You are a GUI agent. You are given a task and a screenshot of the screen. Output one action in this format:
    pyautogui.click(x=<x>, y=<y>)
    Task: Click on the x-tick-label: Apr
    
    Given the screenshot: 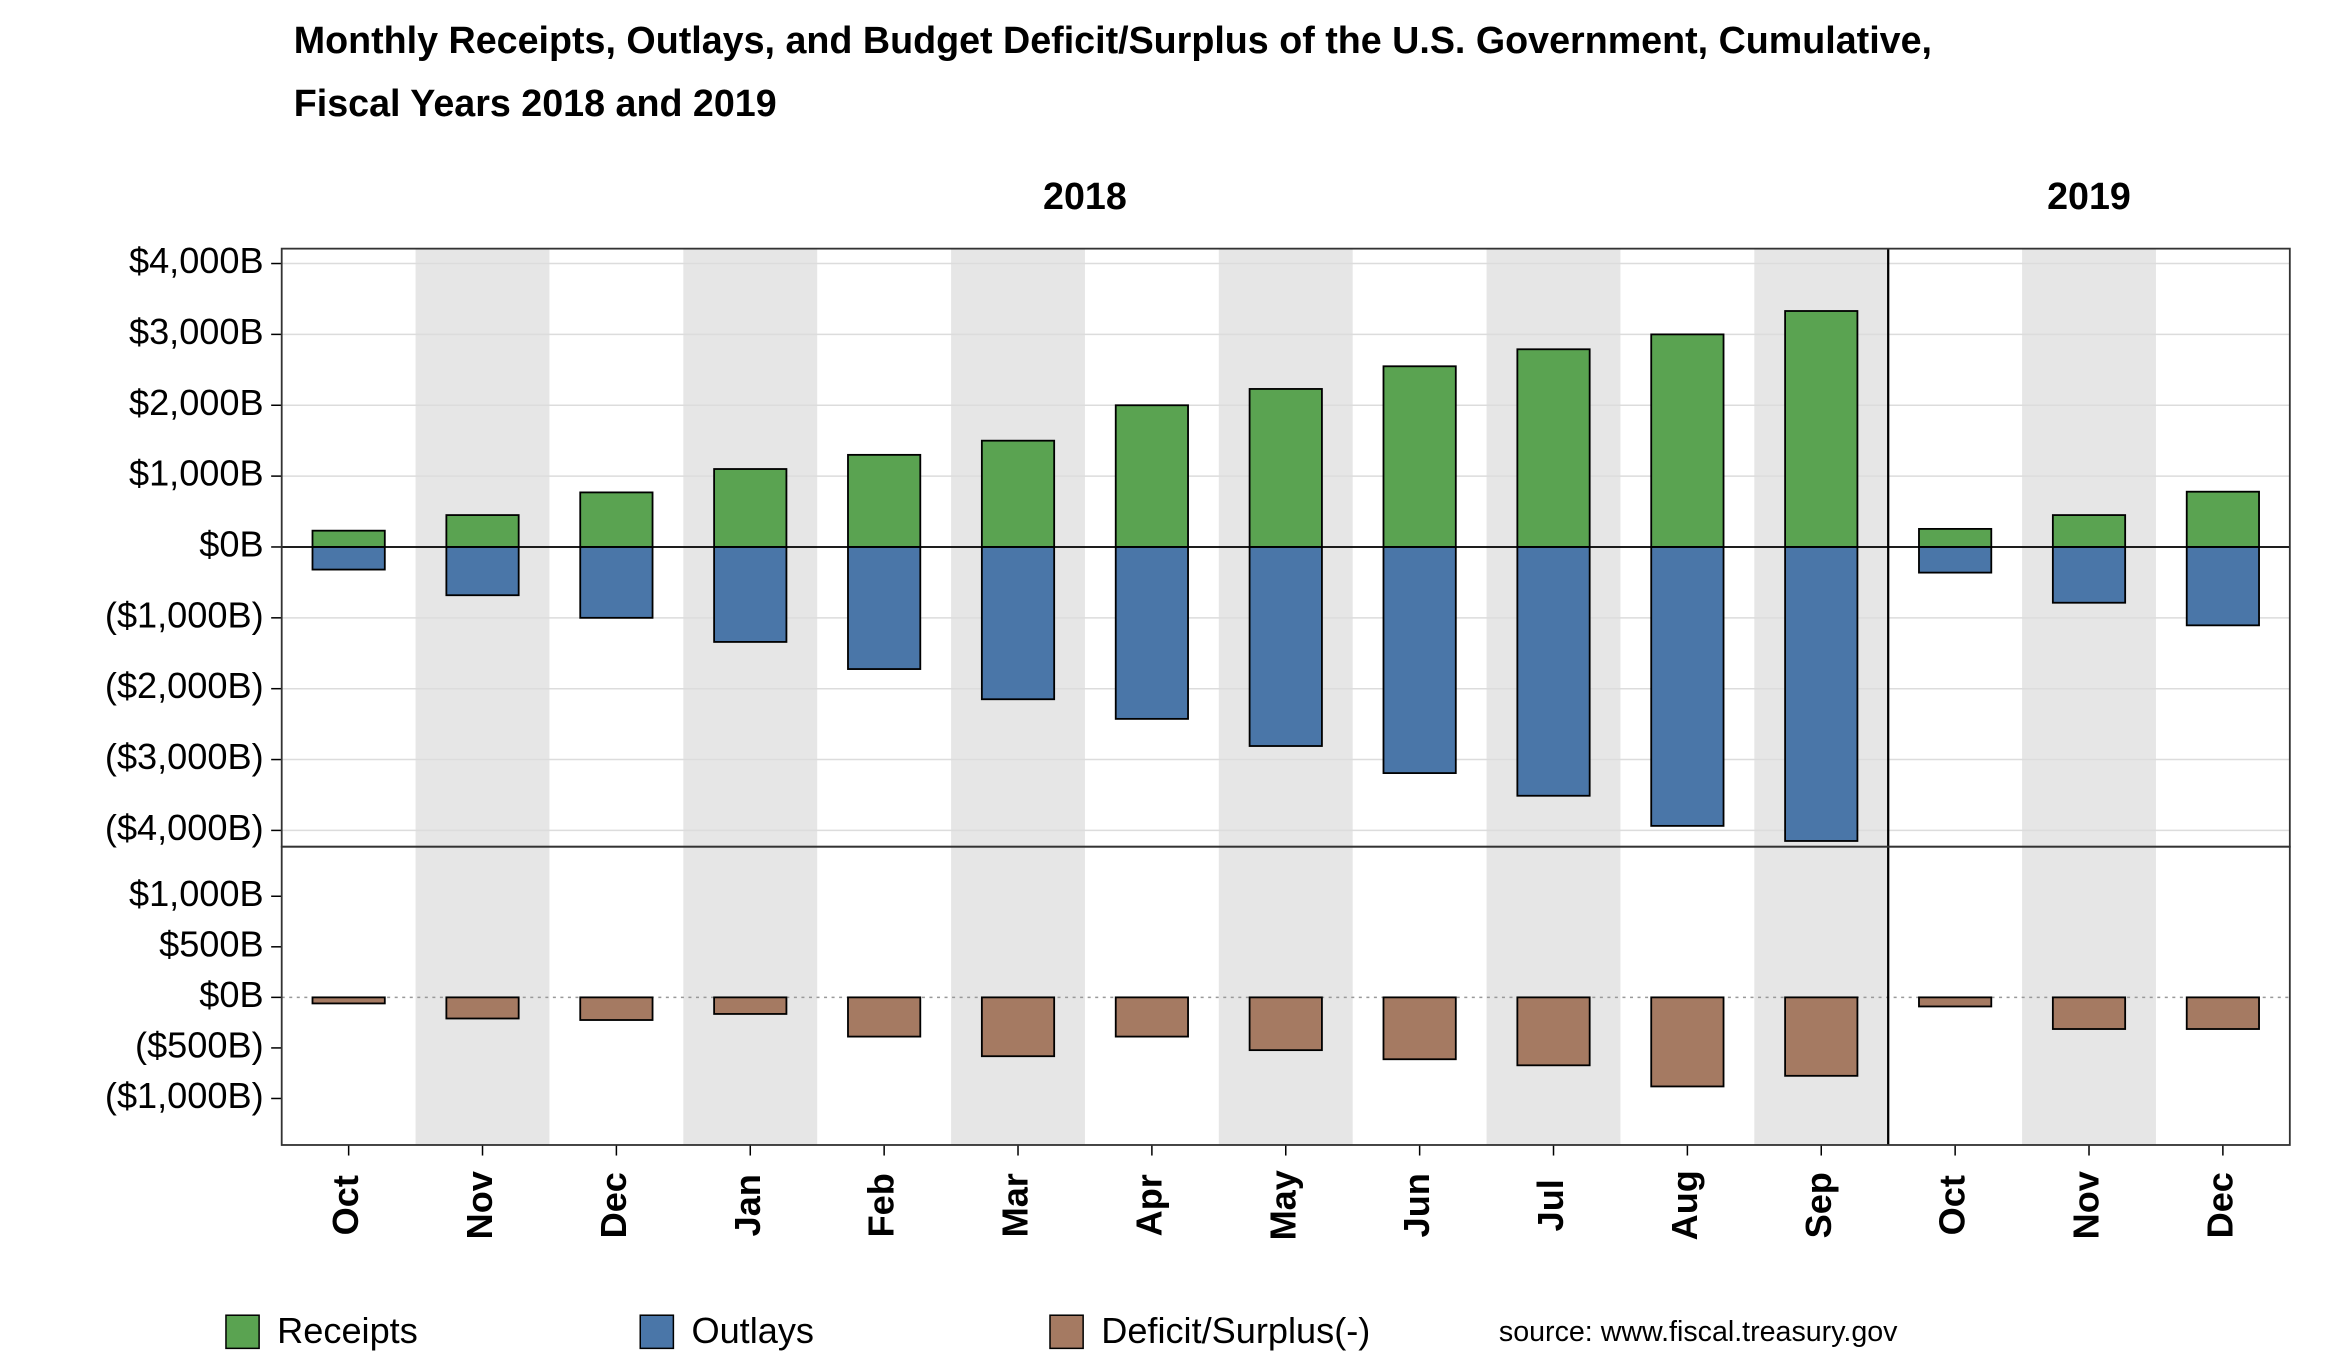 What is the action you would take?
    pyautogui.click(x=1148, y=1205)
    